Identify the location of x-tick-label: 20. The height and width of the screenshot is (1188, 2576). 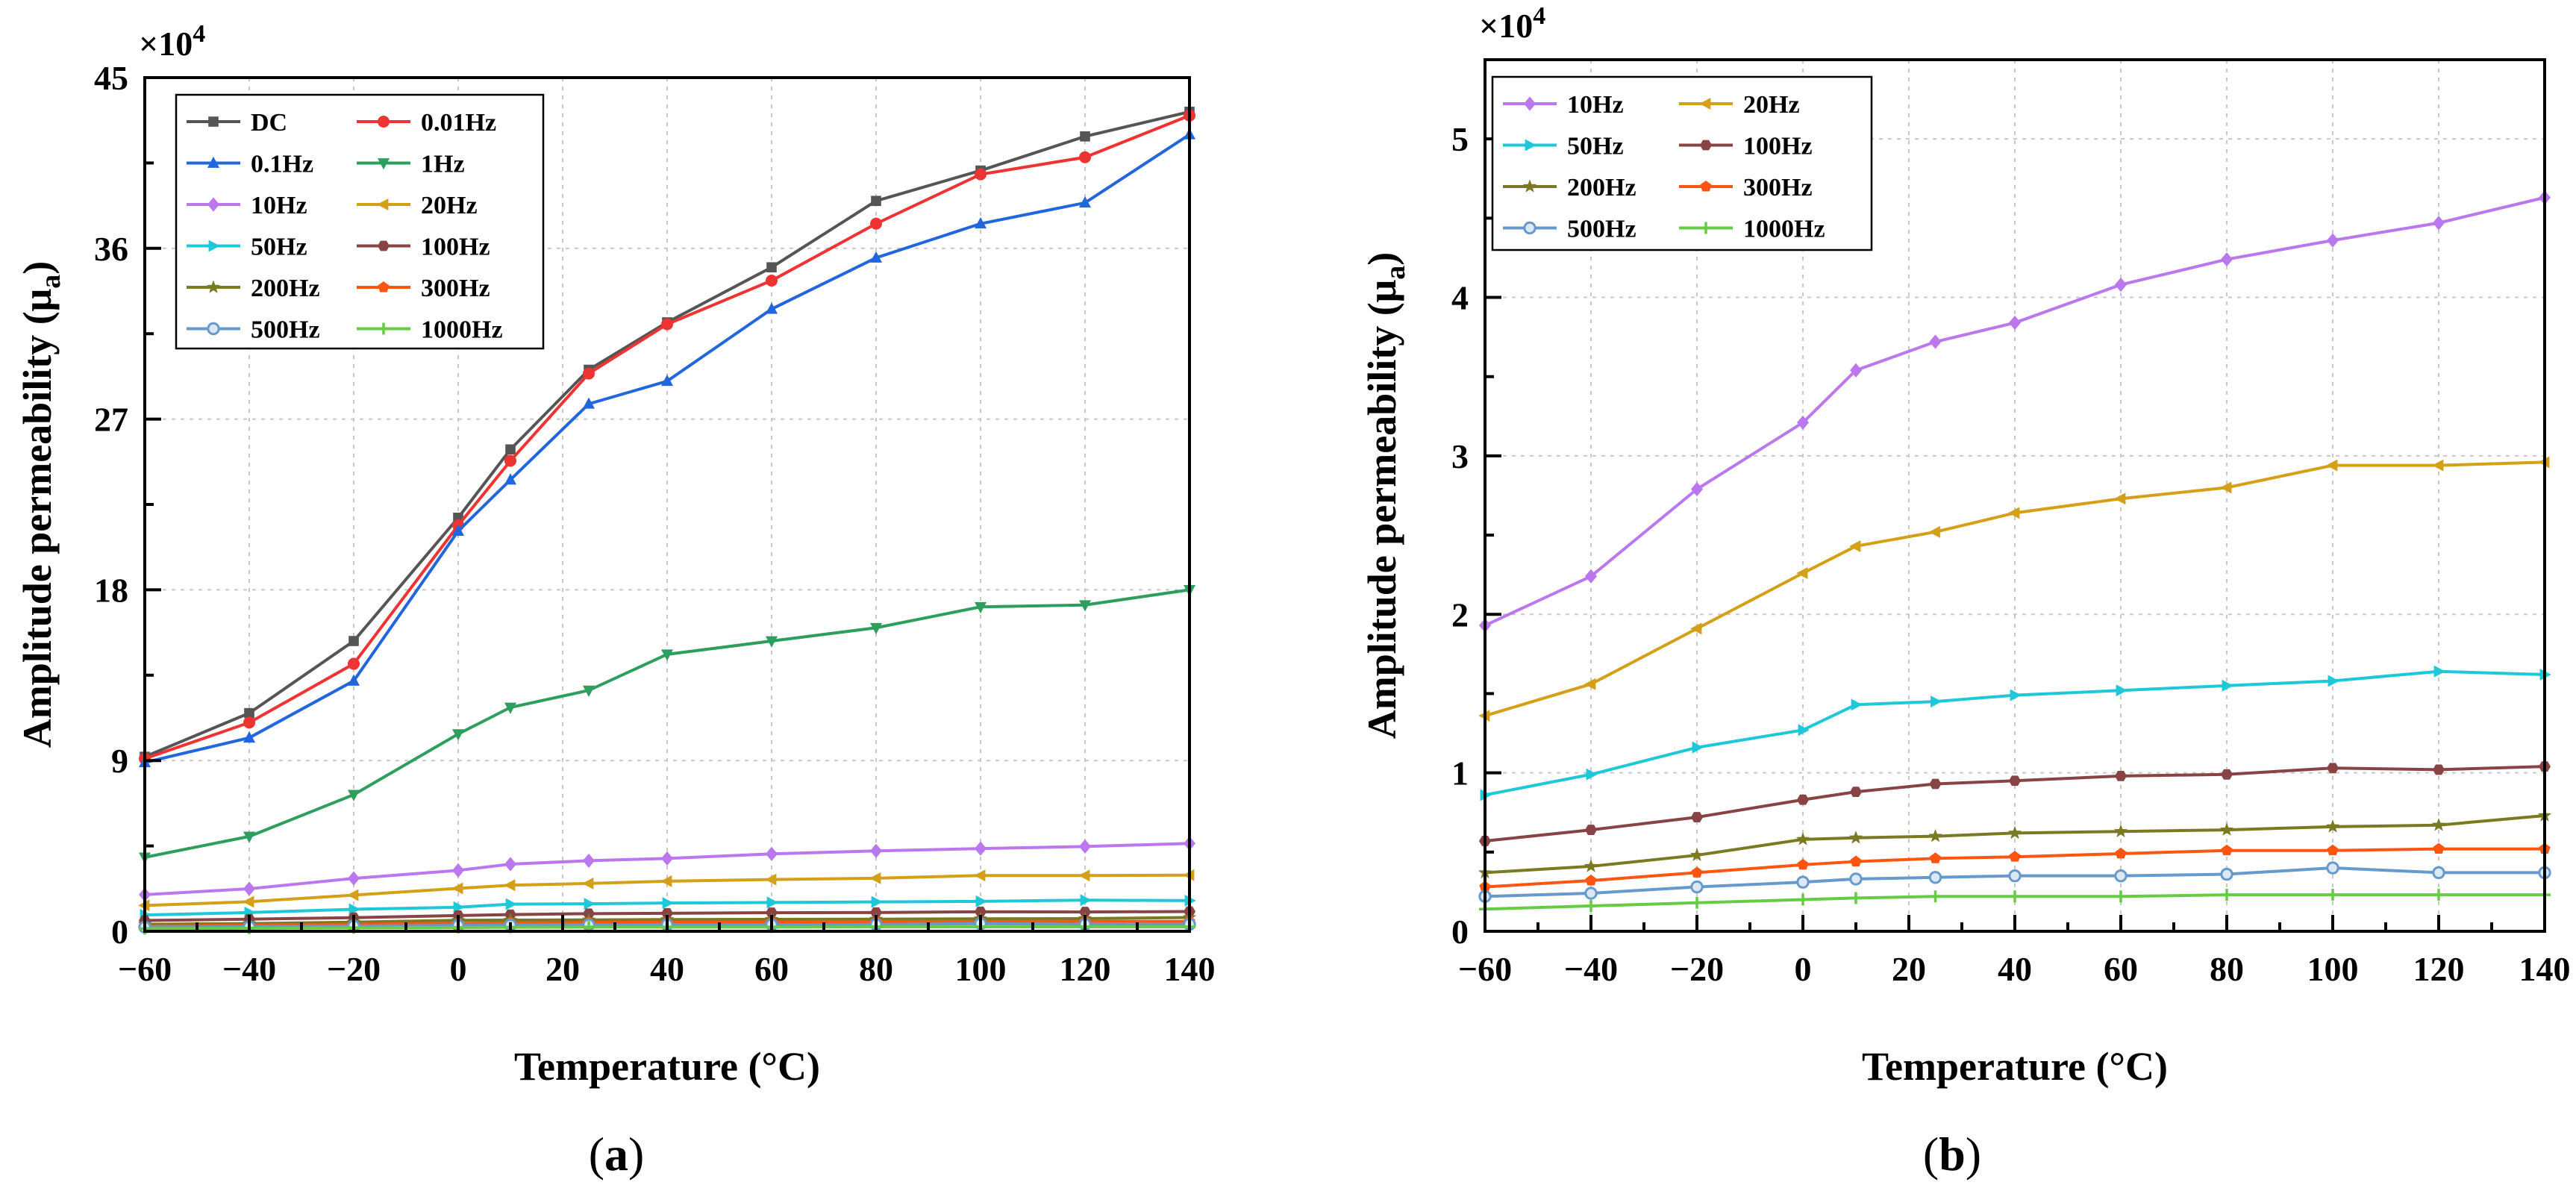
(1909, 969).